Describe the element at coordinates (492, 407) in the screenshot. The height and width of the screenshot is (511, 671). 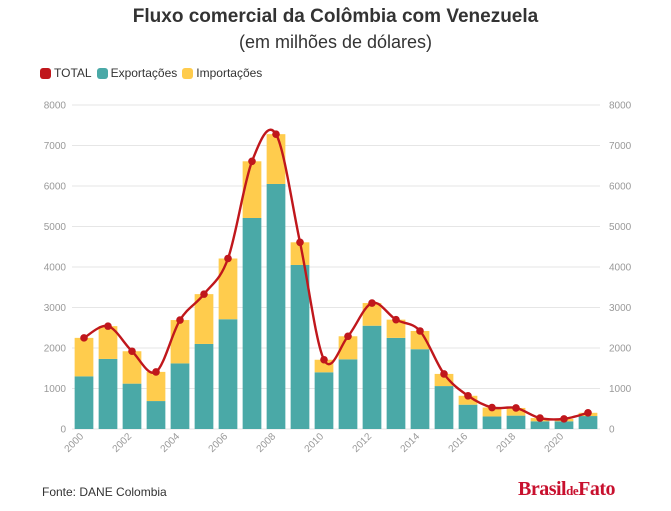
I see `total-point-2017` at that location.